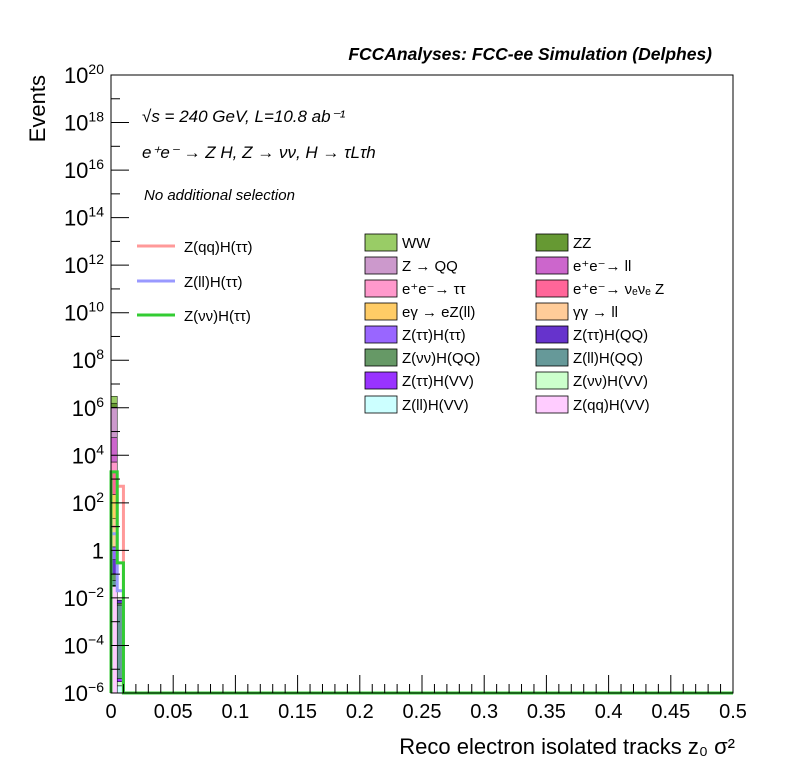  What do you see at coordinates (435, 405) in the screenshot?
I see `legend-label: Z(ll)H(VV)` at bounding box center [435, 405].